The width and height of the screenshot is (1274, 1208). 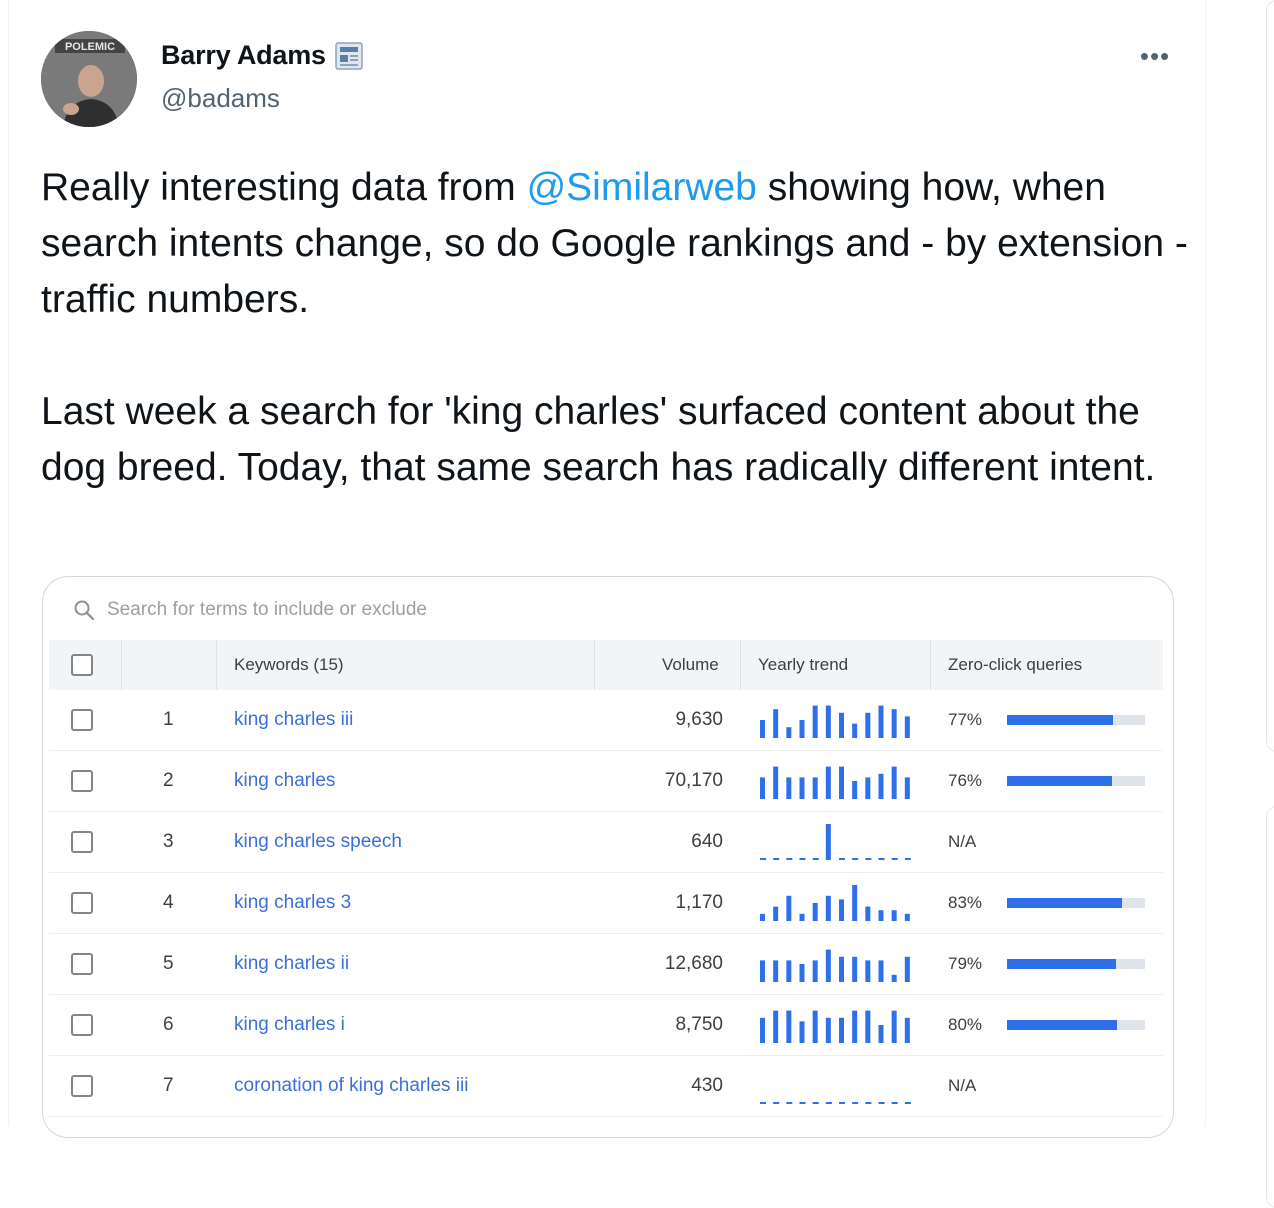 I want to click on row-rank: 4, so click(x=168, y=902).